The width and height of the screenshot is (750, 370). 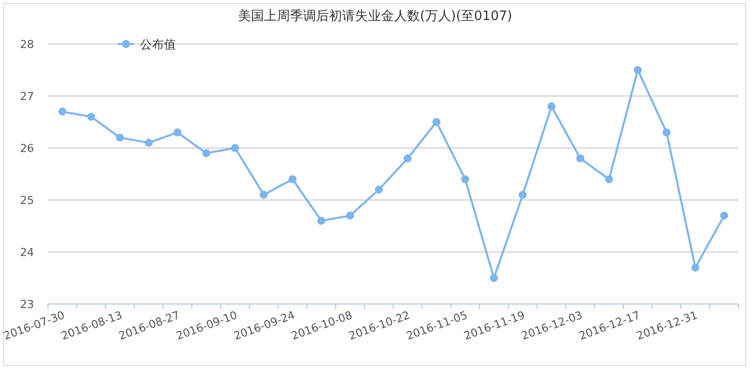 I want to click on chart-title: 美国上周季调后初请失业金人数(万人)(至0107), so click(x=375, y=16).